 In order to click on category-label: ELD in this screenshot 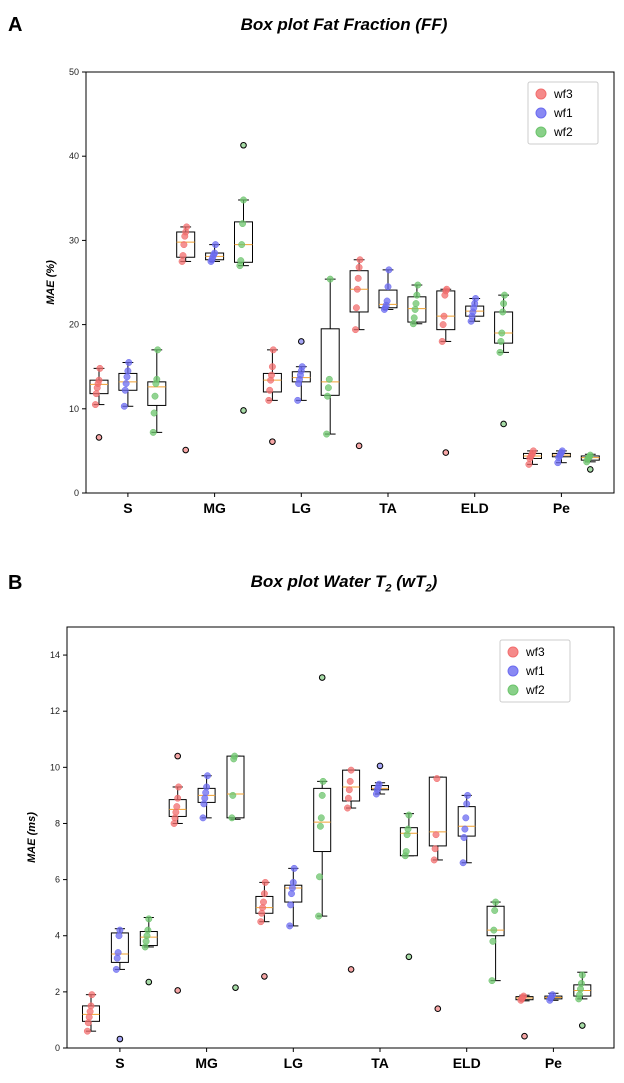, I will do `click(475, 508)`.